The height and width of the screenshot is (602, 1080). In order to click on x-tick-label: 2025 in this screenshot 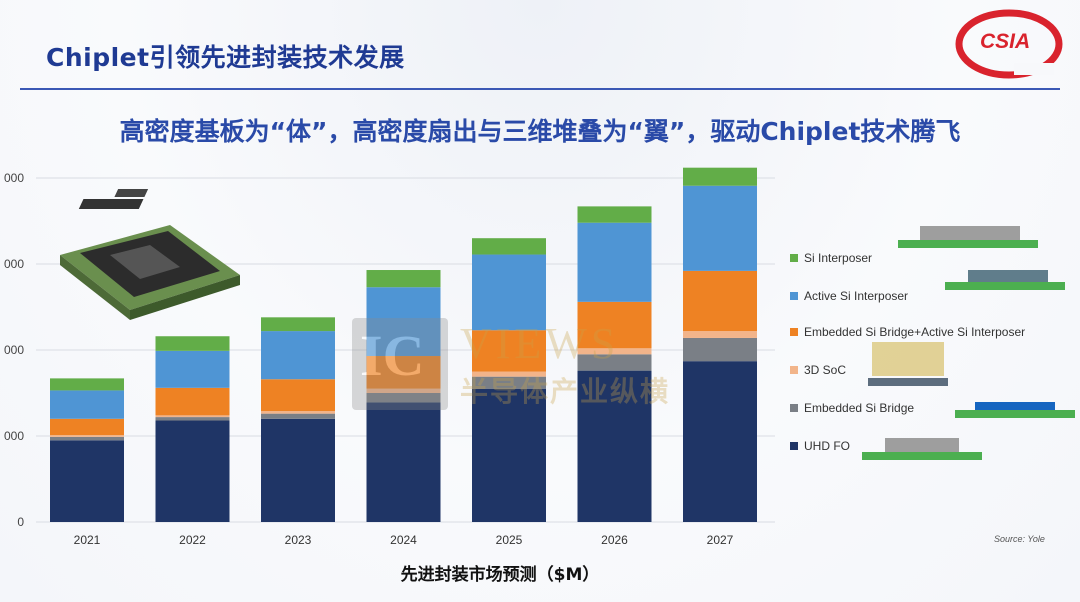, I will do `click(509, 540)`.